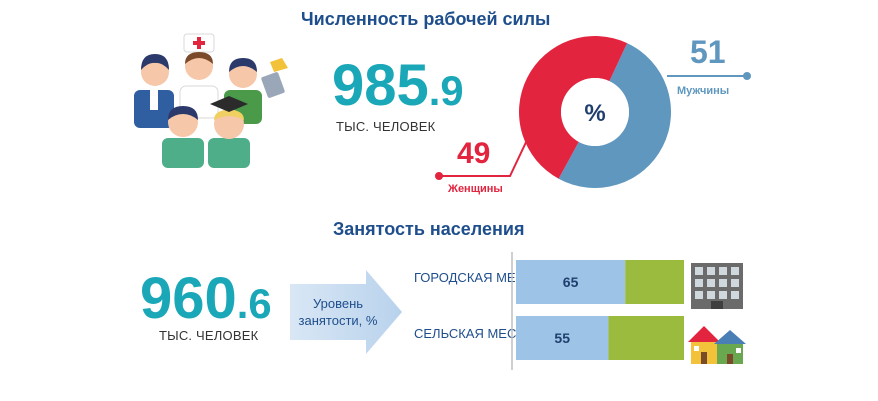  Describe the element at coordinates (491, 333) in the screenshot. I see `rural-label: СЕЛЬСКАЯ МЕСТНОСТЬ` at that location.